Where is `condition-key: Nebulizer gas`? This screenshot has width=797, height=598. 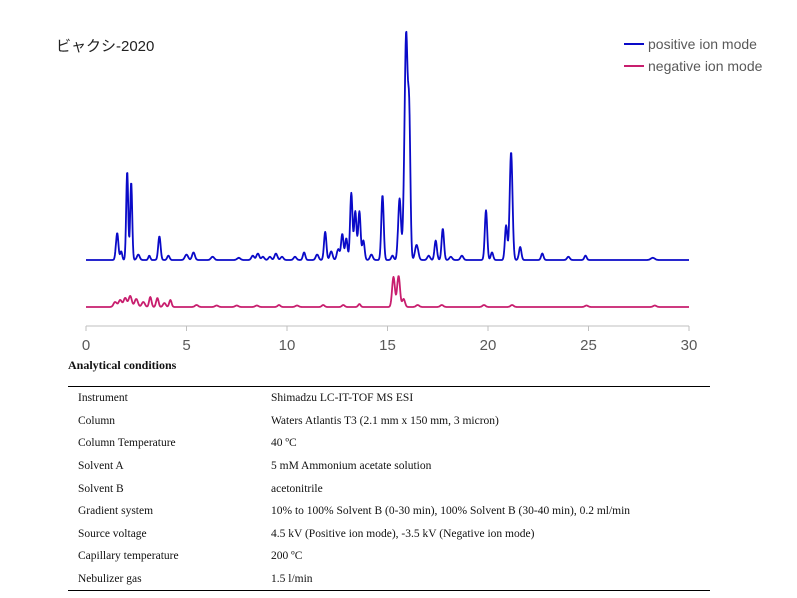
condition-key: Nebulizer gas is located at coordinates (110, 579).